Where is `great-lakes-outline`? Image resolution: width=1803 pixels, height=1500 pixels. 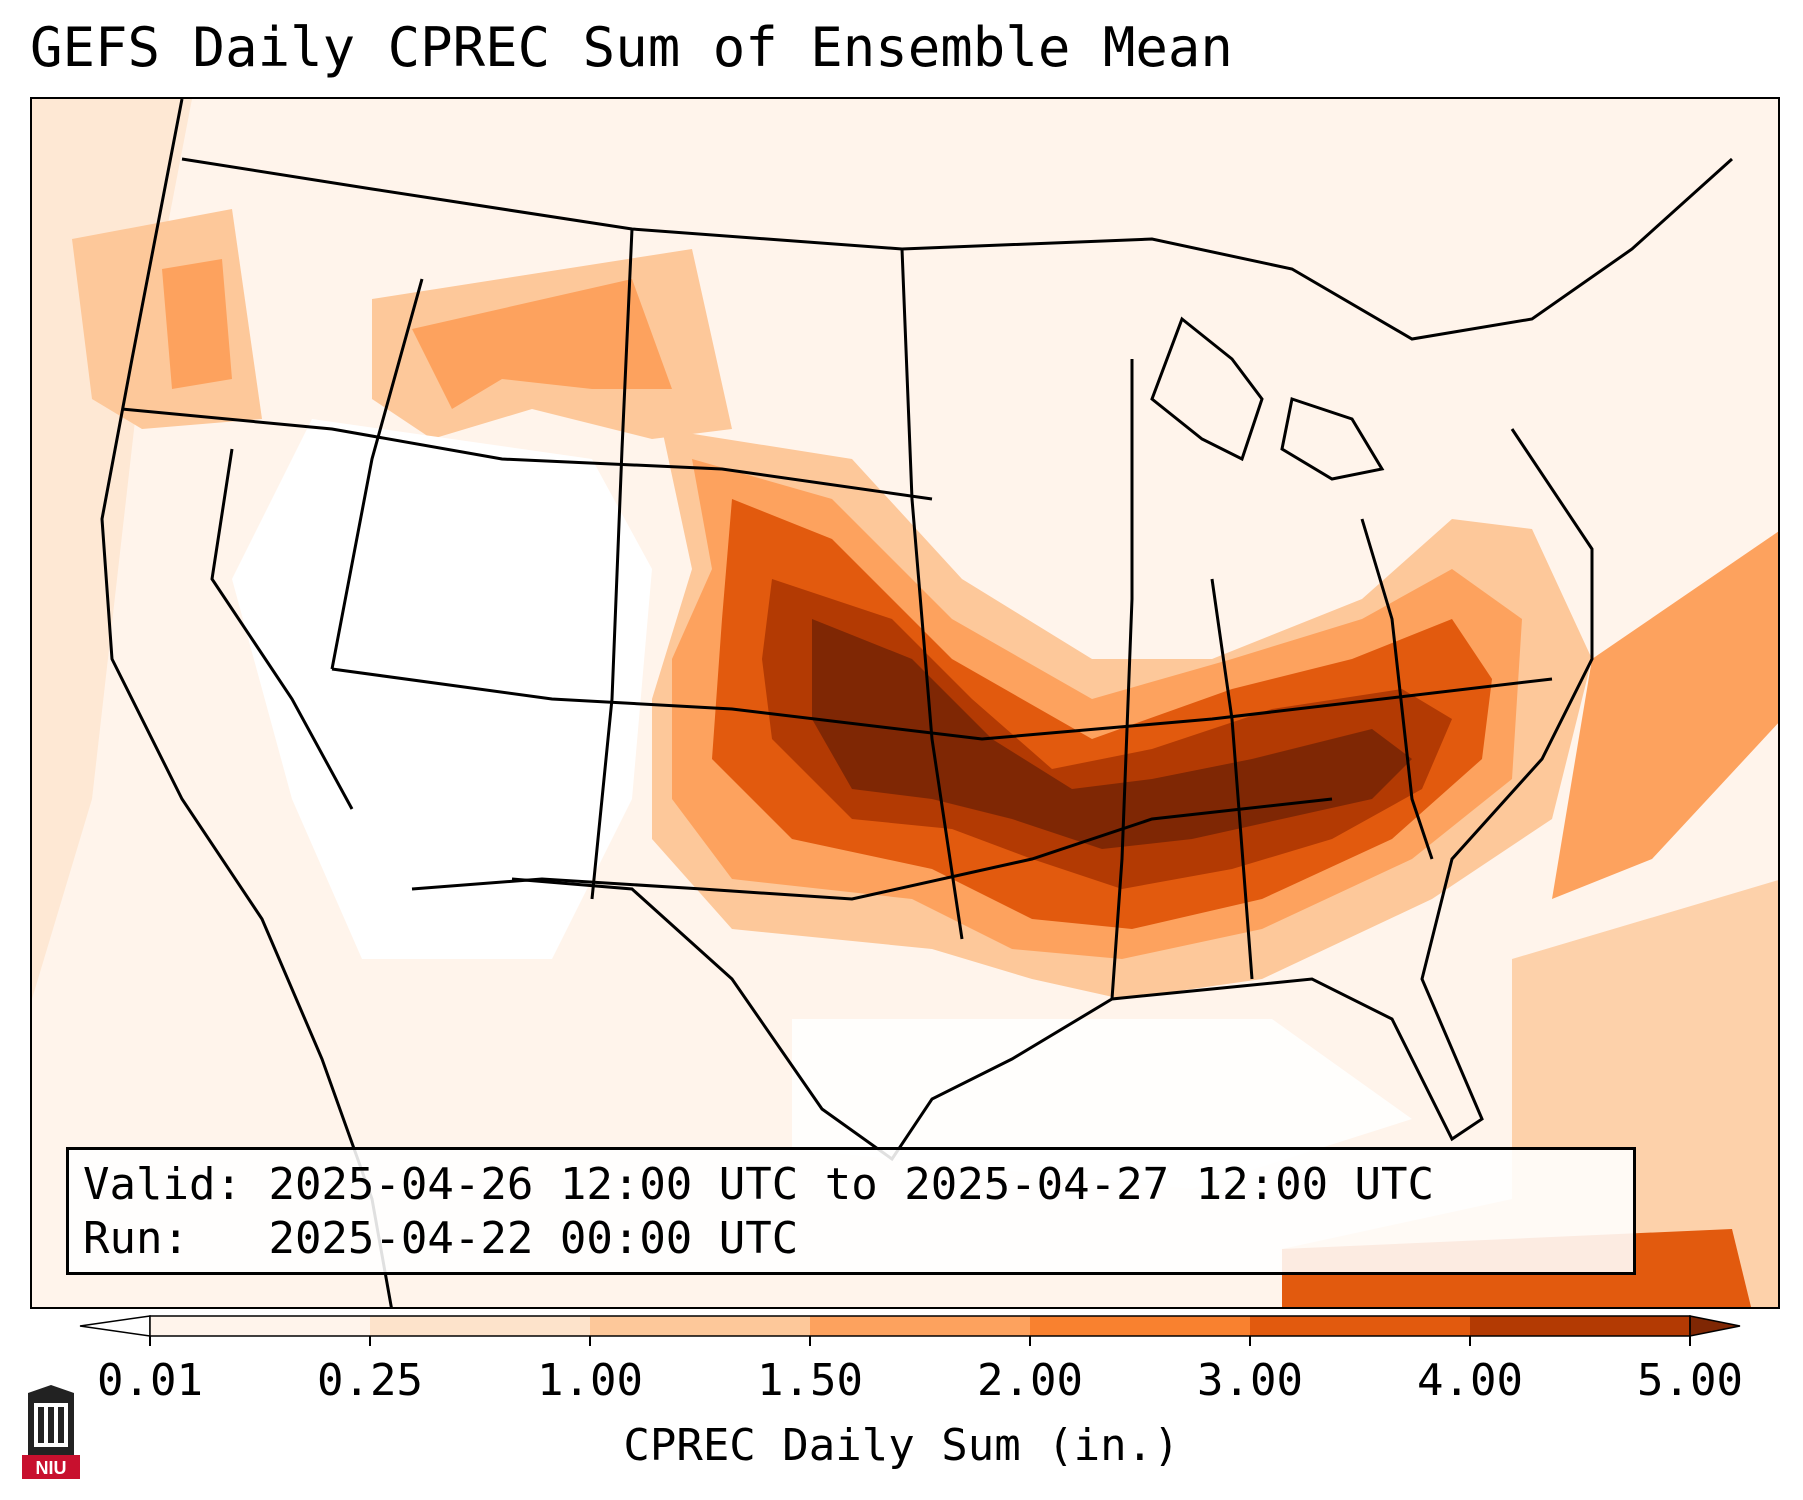
great-lakes-outline is located at coordinates (1207, 389).